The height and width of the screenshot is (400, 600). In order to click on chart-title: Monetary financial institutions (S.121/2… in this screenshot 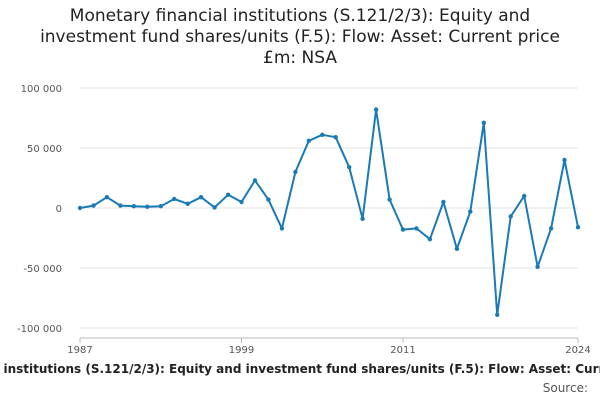, I will do `click(300, 37)`.